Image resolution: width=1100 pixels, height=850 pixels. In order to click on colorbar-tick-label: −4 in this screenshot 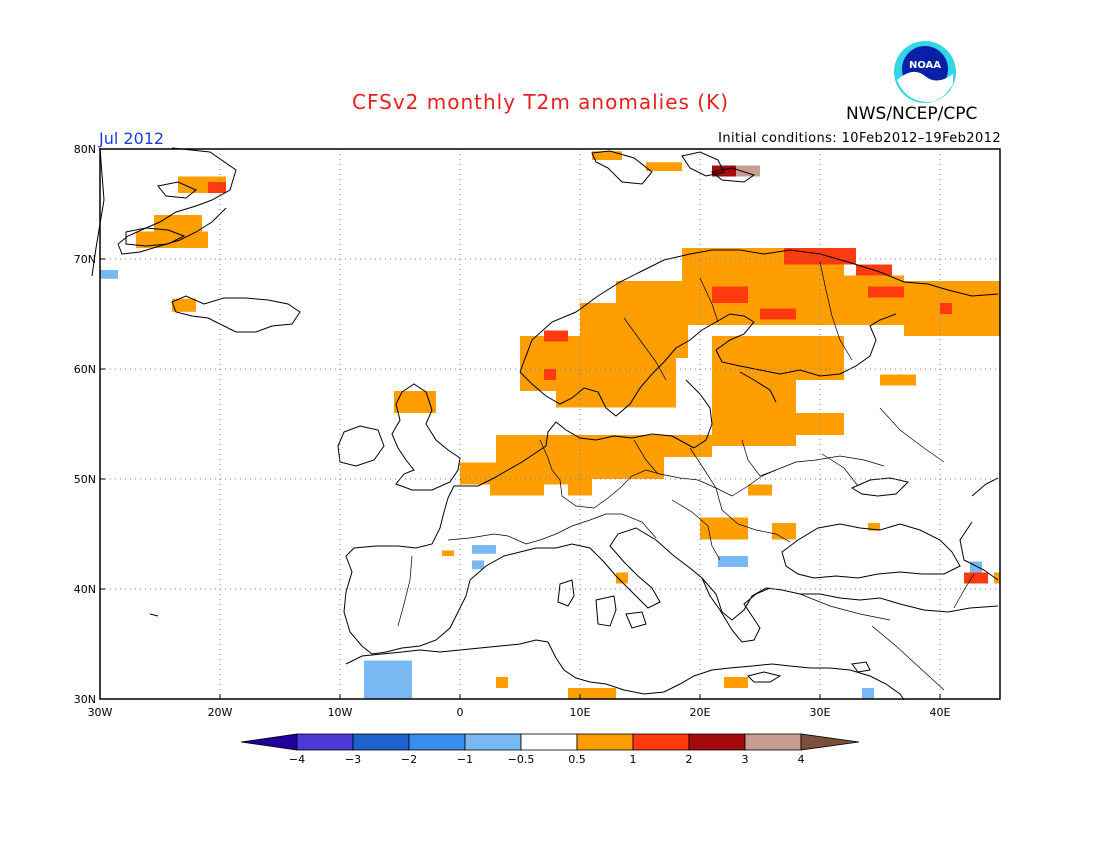, I will do `click(297, 759)`.